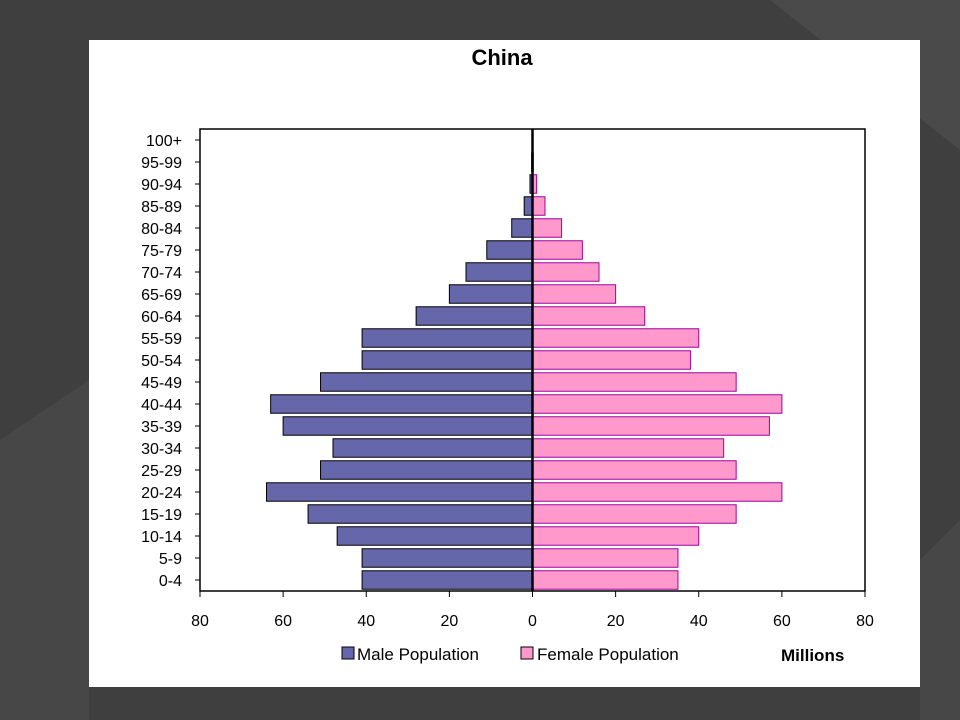 Image resolution: width=960 pixels, height=720 pixels. I want to click on y-tick-label: 85-89, so click(161, 207).